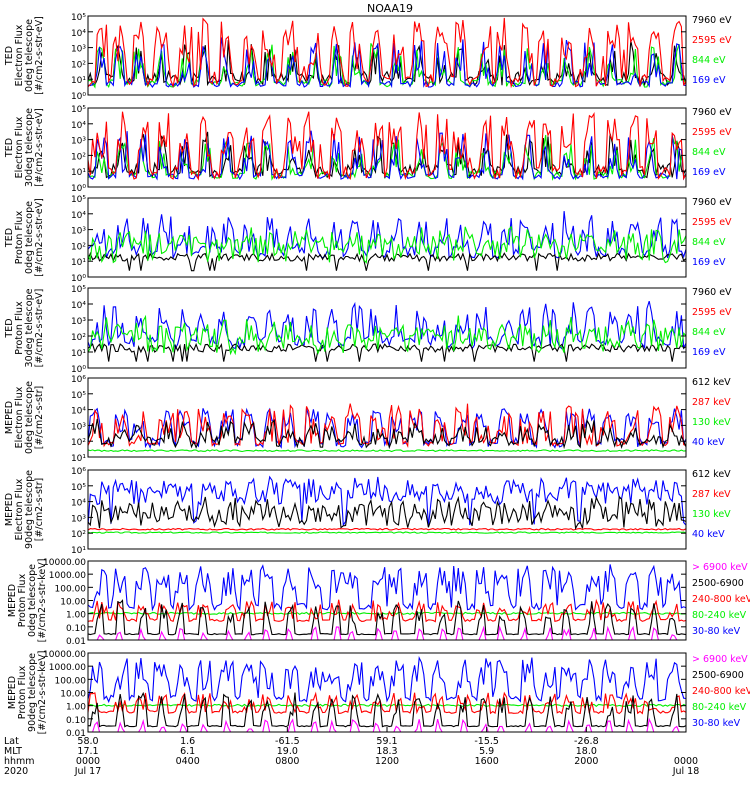 Image resolution: width=750 pixels, height=800 pixels. What do you see at coordinates (13, 751) in the screenshot?
I see `x-row-label: MLT` at bounding box center [13, 751].